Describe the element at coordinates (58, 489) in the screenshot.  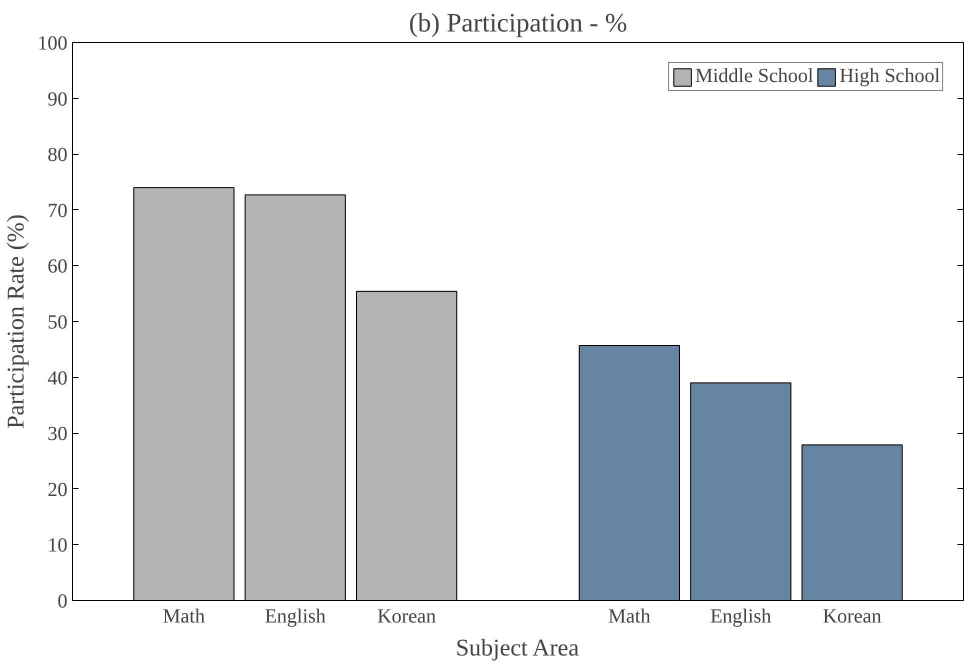
I see `y-tick-label: 20` at that location.